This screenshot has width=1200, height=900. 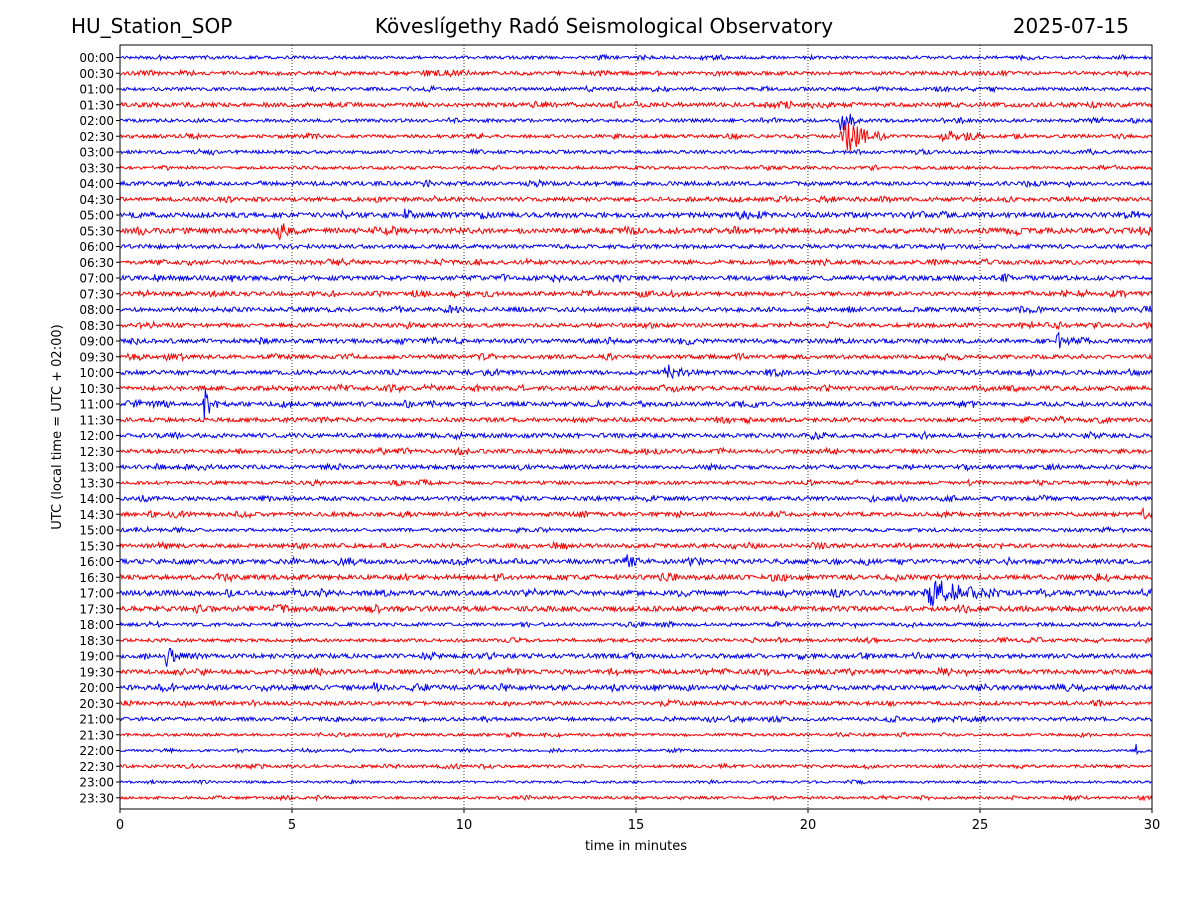 What do you see at coordinates (96, 783) in the screenshot?
I see `row-label-2300: 23:00` at bounding box center [96, 783].